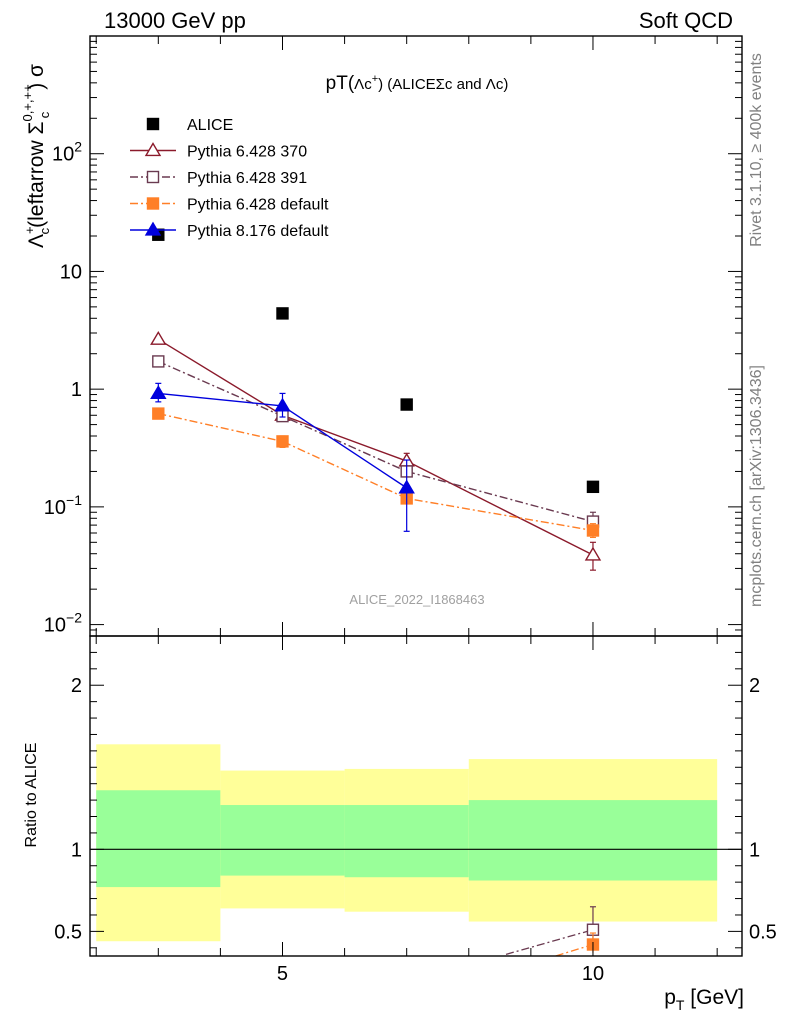 The width and height of the screenshot is (786, 1024). What do you see at coordinates (31, 795) in the screenshot?
I see `ratio-y-axis-label: Ratio to ALICE` at bounding box center [31, 795].